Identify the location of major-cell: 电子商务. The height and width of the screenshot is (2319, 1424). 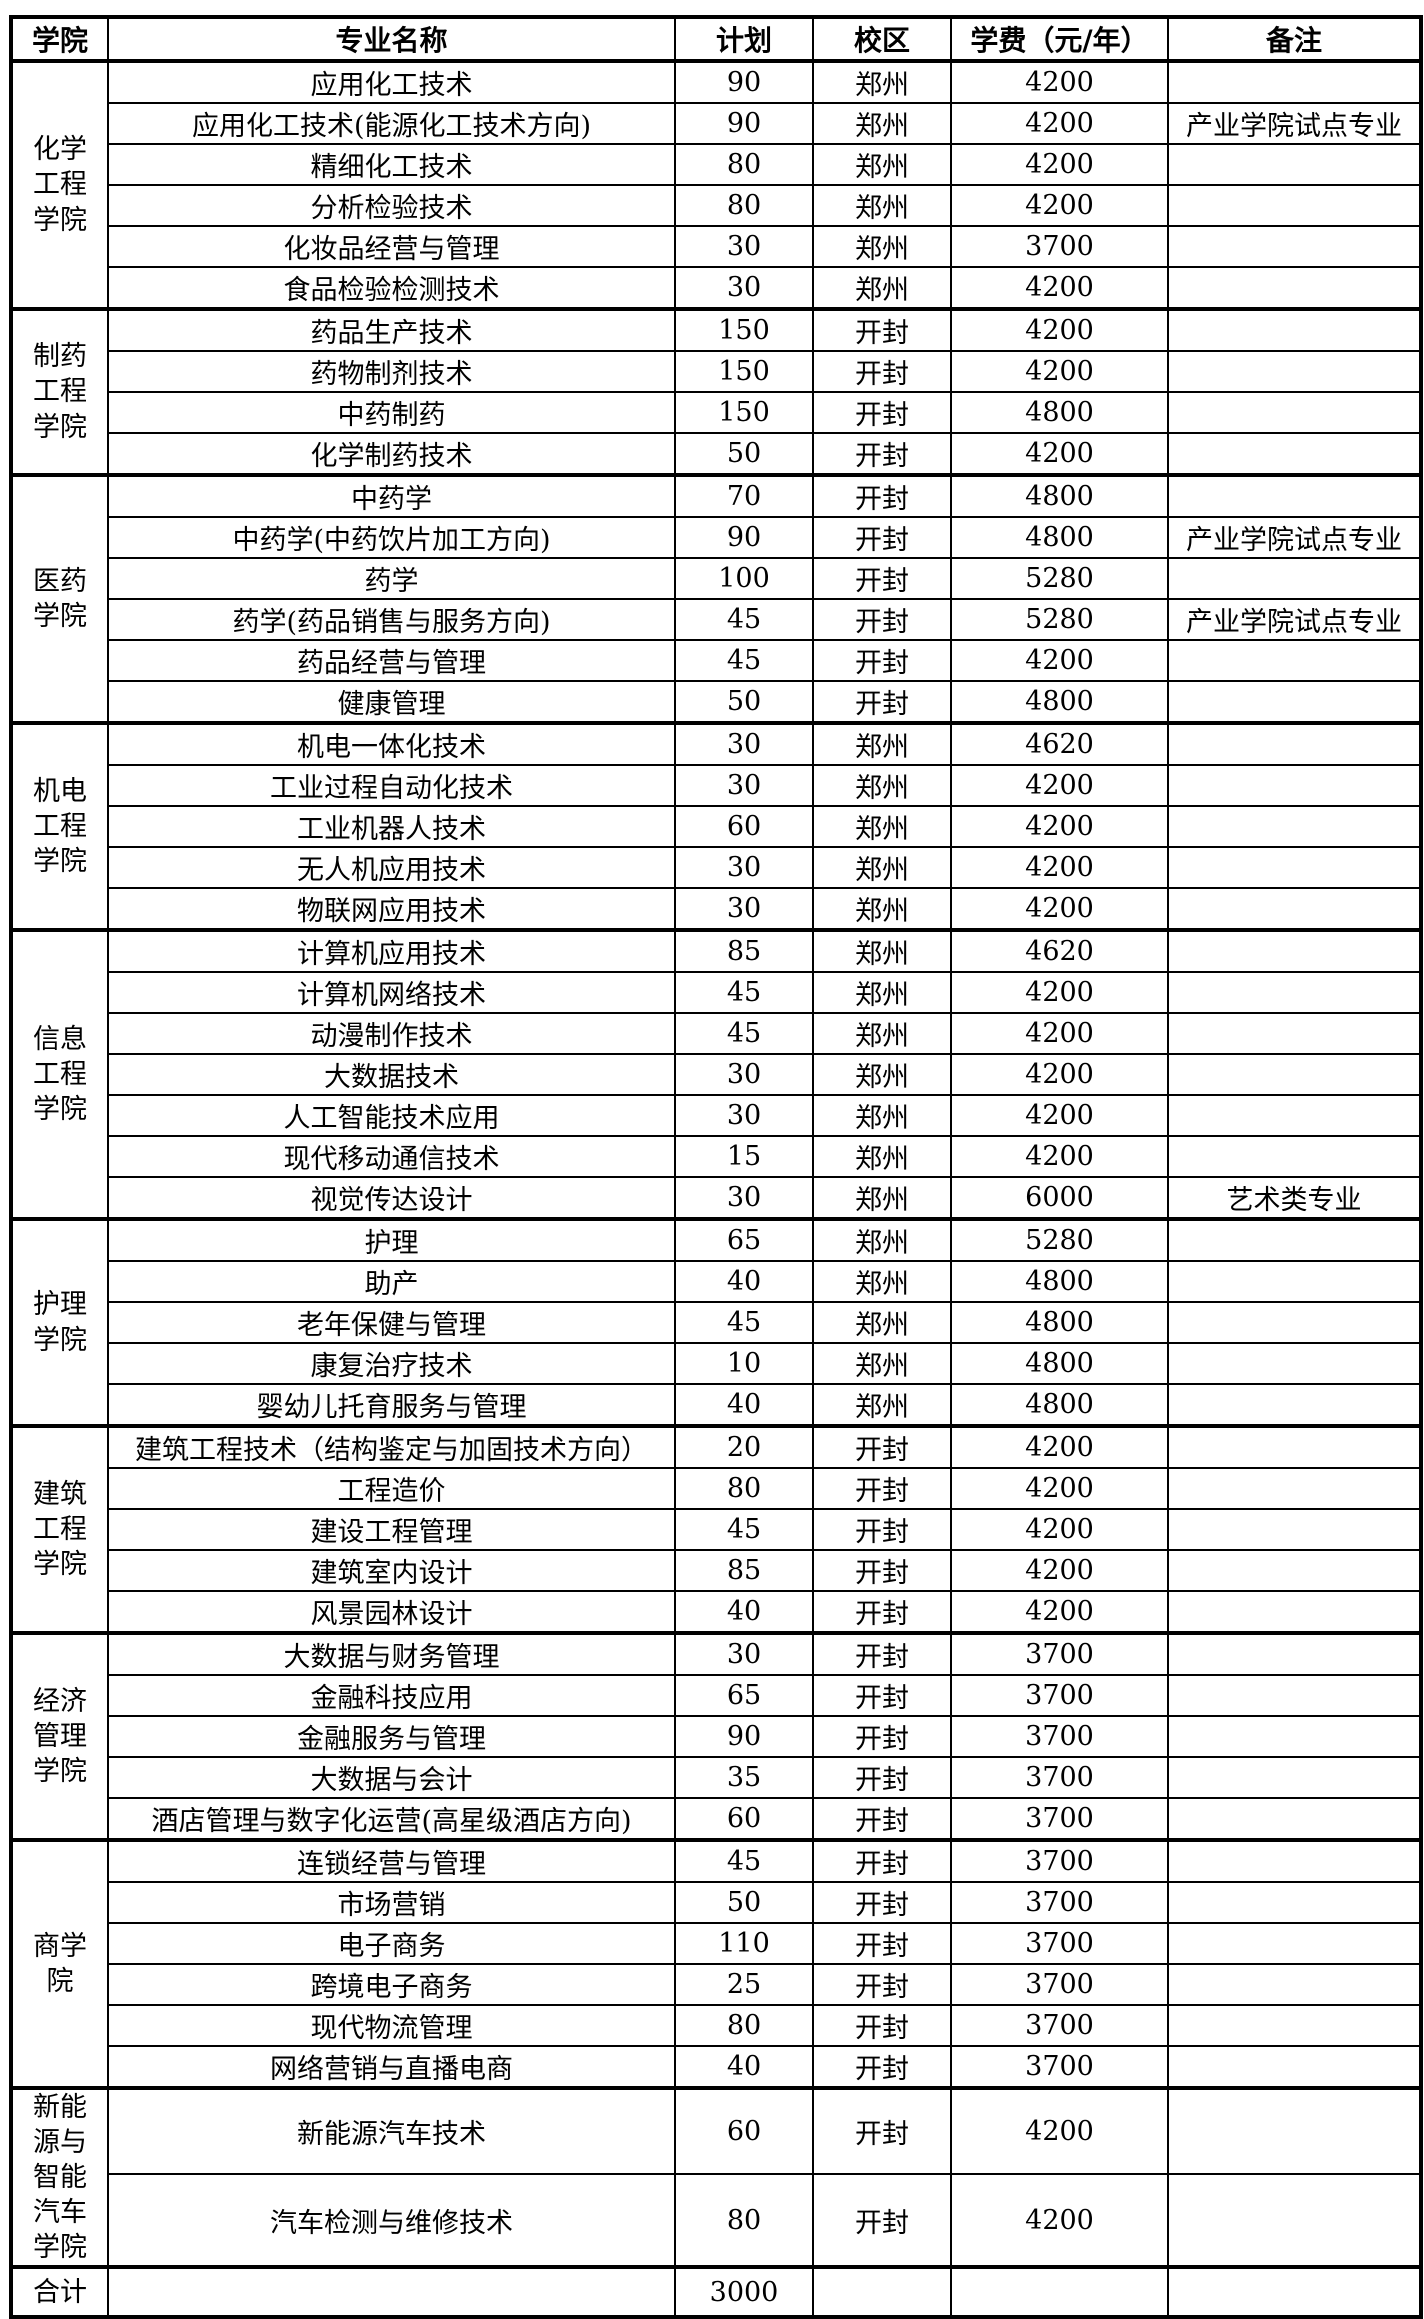
(391, 1943).